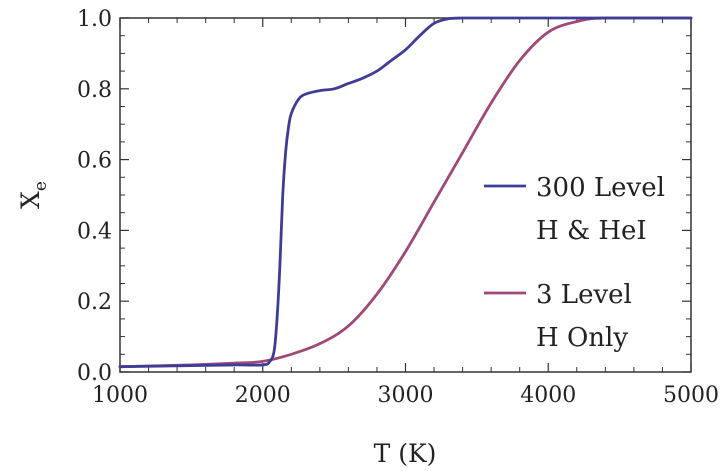 This screenshot has width=722, height=471. I want to click on x-tick-label: 5000, so click(691, 395).